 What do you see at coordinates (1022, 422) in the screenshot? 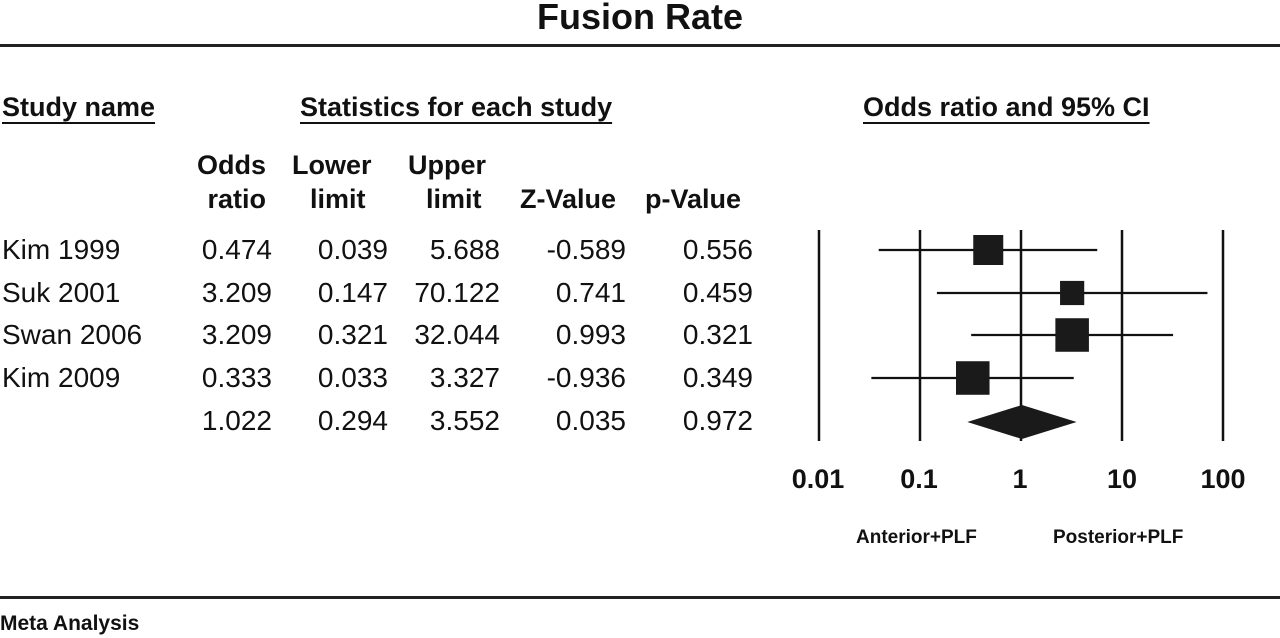
I see `summary-diamond` at bounding box center [1022, 422].